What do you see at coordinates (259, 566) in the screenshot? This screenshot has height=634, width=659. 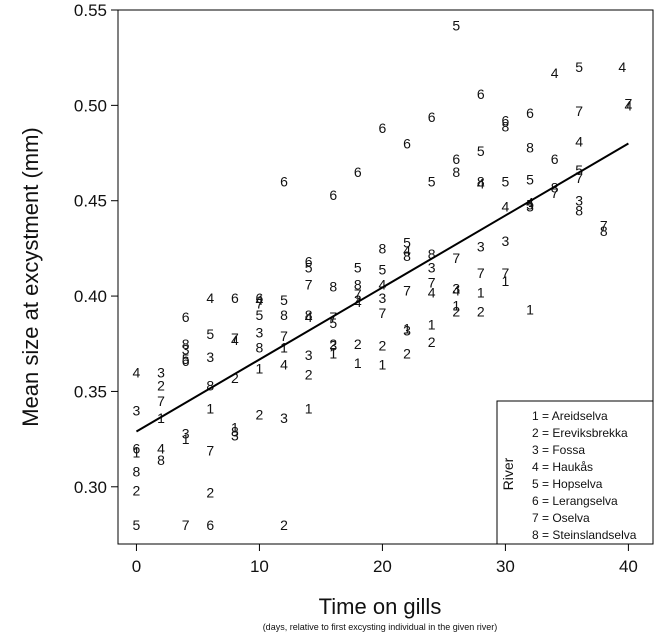 I see `x-tick-label: 10` at bounding box center [259, 566].